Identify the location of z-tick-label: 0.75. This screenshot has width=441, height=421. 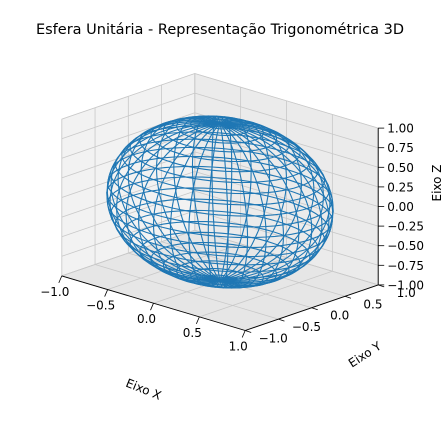
(400, 148).